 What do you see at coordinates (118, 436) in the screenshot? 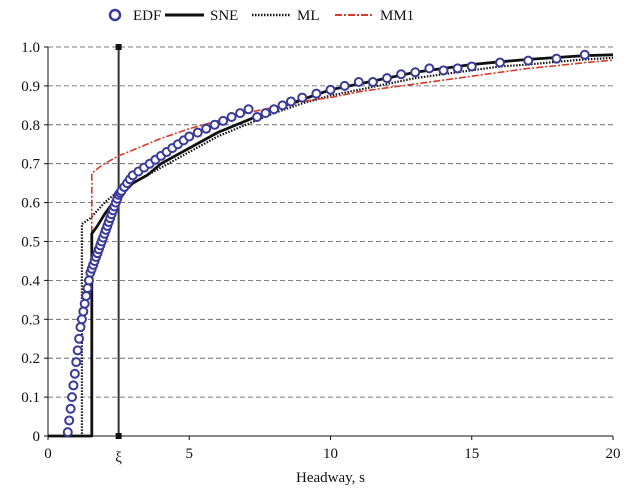
I see `xi-bottom-marker` at bounding box center [118, 436].